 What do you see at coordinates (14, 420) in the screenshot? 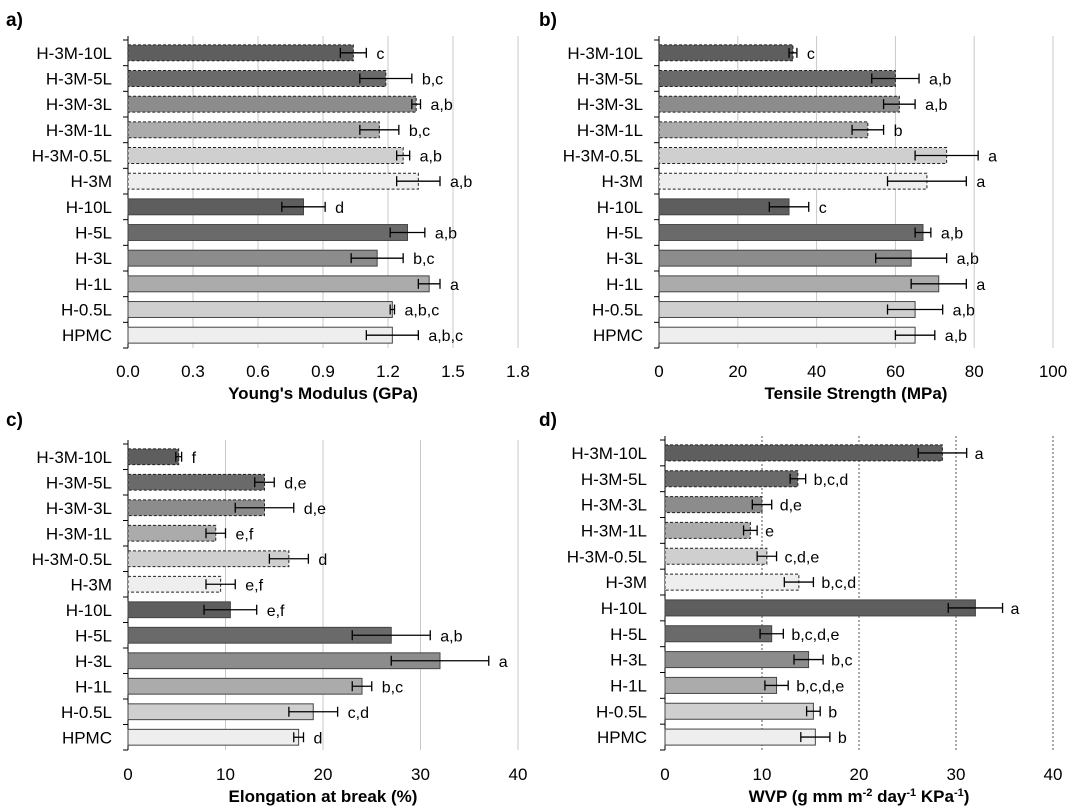
I see `panel-label: c)` at bounding box center [14, 420].